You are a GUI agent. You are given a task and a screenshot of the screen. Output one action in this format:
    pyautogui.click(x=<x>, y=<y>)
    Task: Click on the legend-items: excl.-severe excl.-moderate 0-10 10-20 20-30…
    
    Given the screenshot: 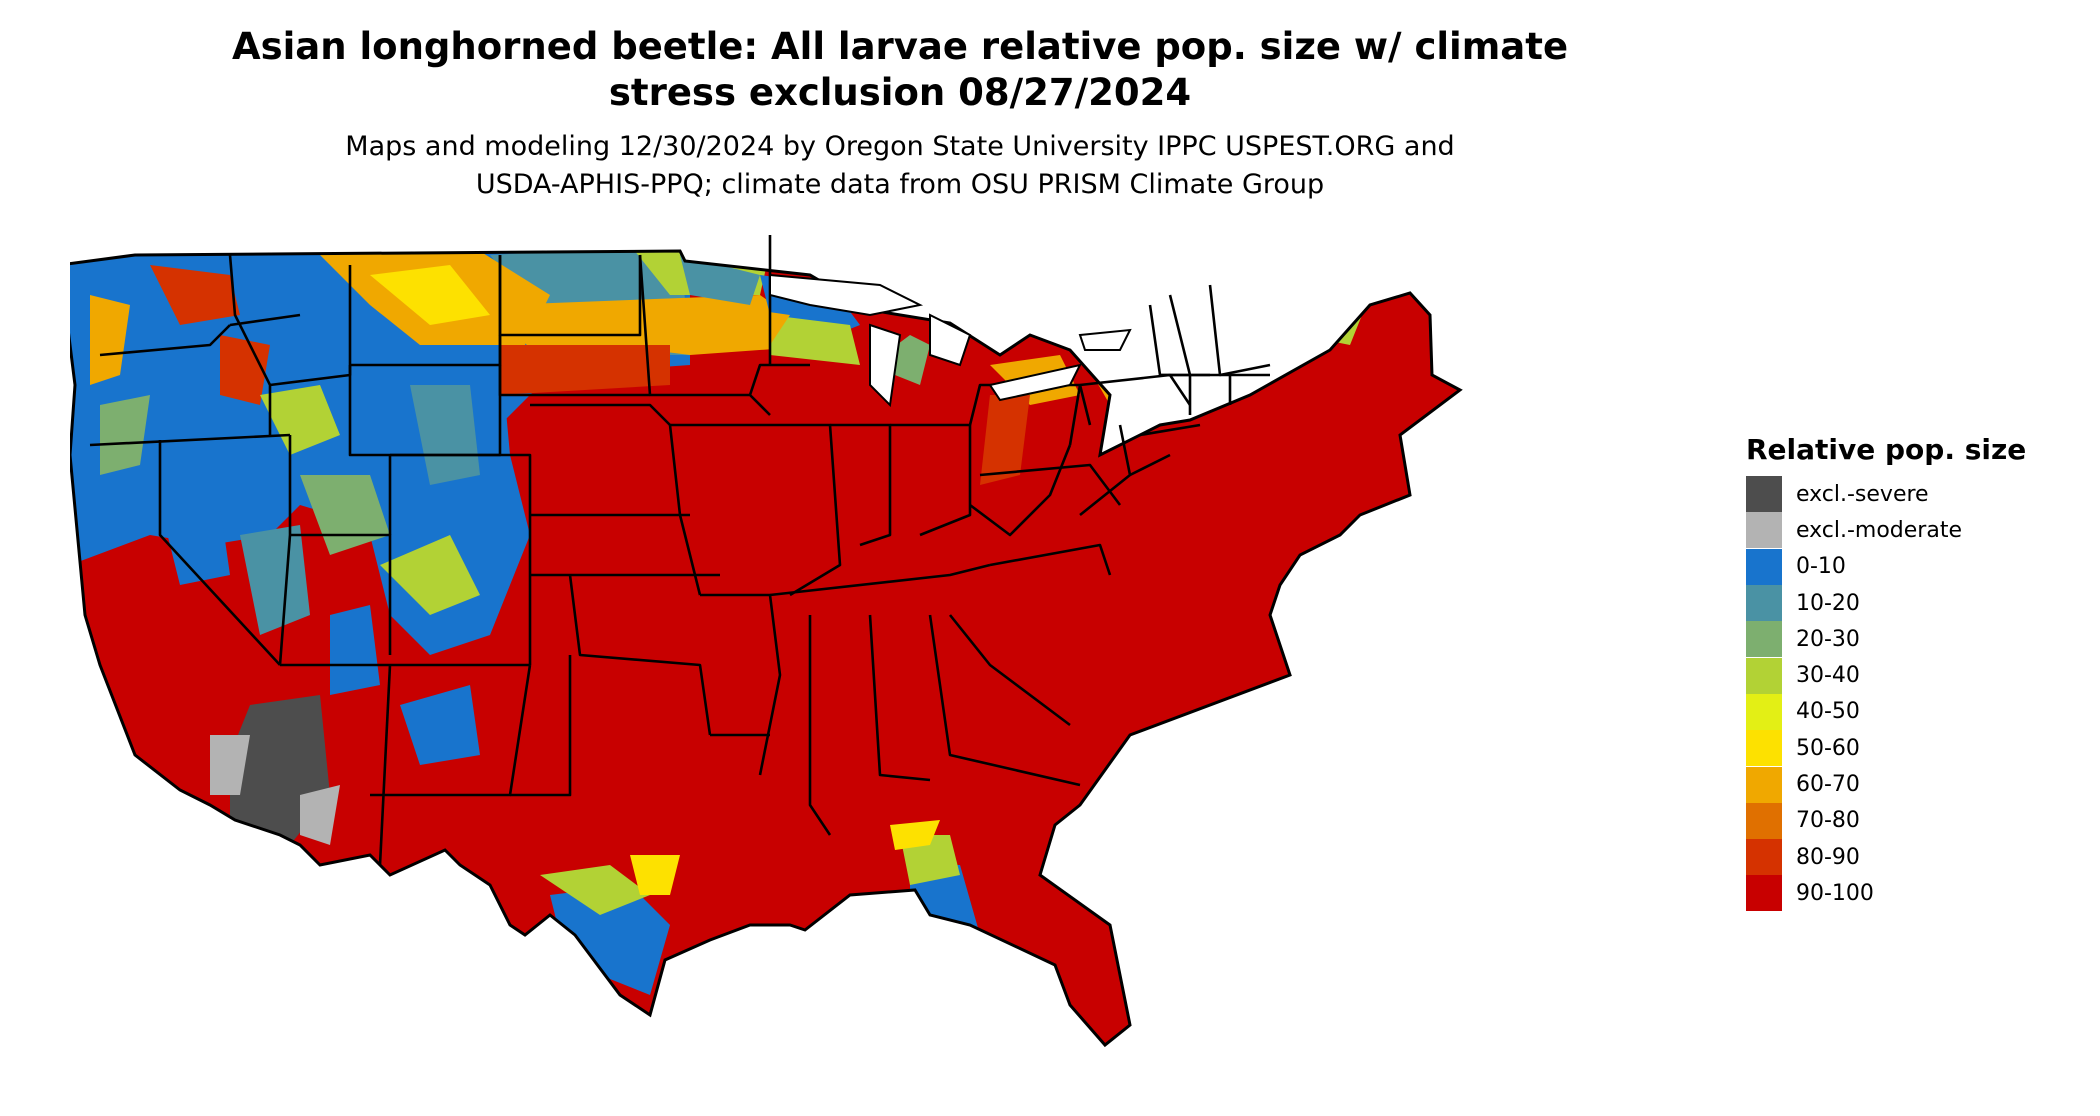 What is the action you would take?
    pyautogui.click(x=1886, y=694)
    